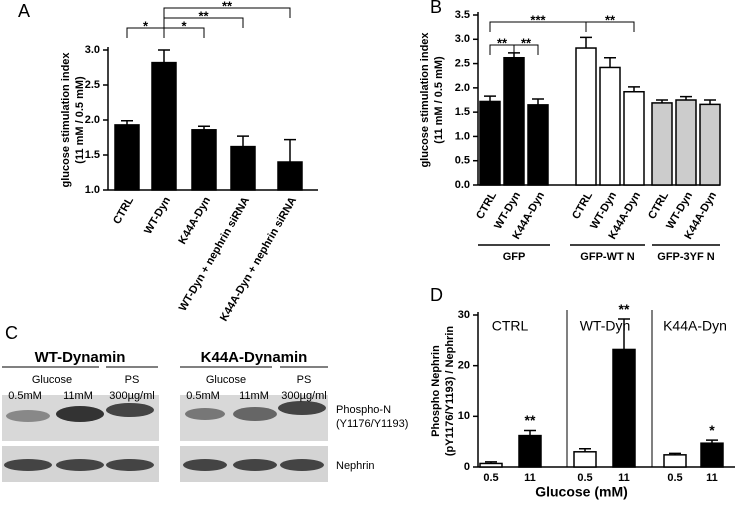  Describe the element at coordinates (510, 326) in the screenshot. I see `group-label: CTRL` at that location.